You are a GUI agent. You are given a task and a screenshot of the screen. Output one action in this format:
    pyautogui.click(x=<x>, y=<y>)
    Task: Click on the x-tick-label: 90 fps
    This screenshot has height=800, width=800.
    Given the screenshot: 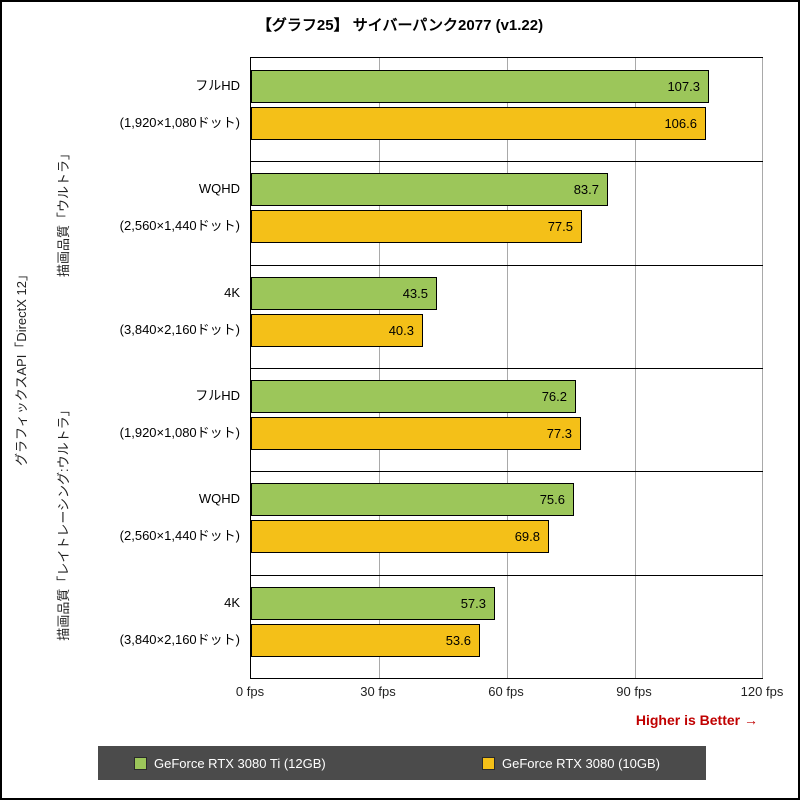 What is the action you would take?
    pyautogui.click(x=634, y=691)
    